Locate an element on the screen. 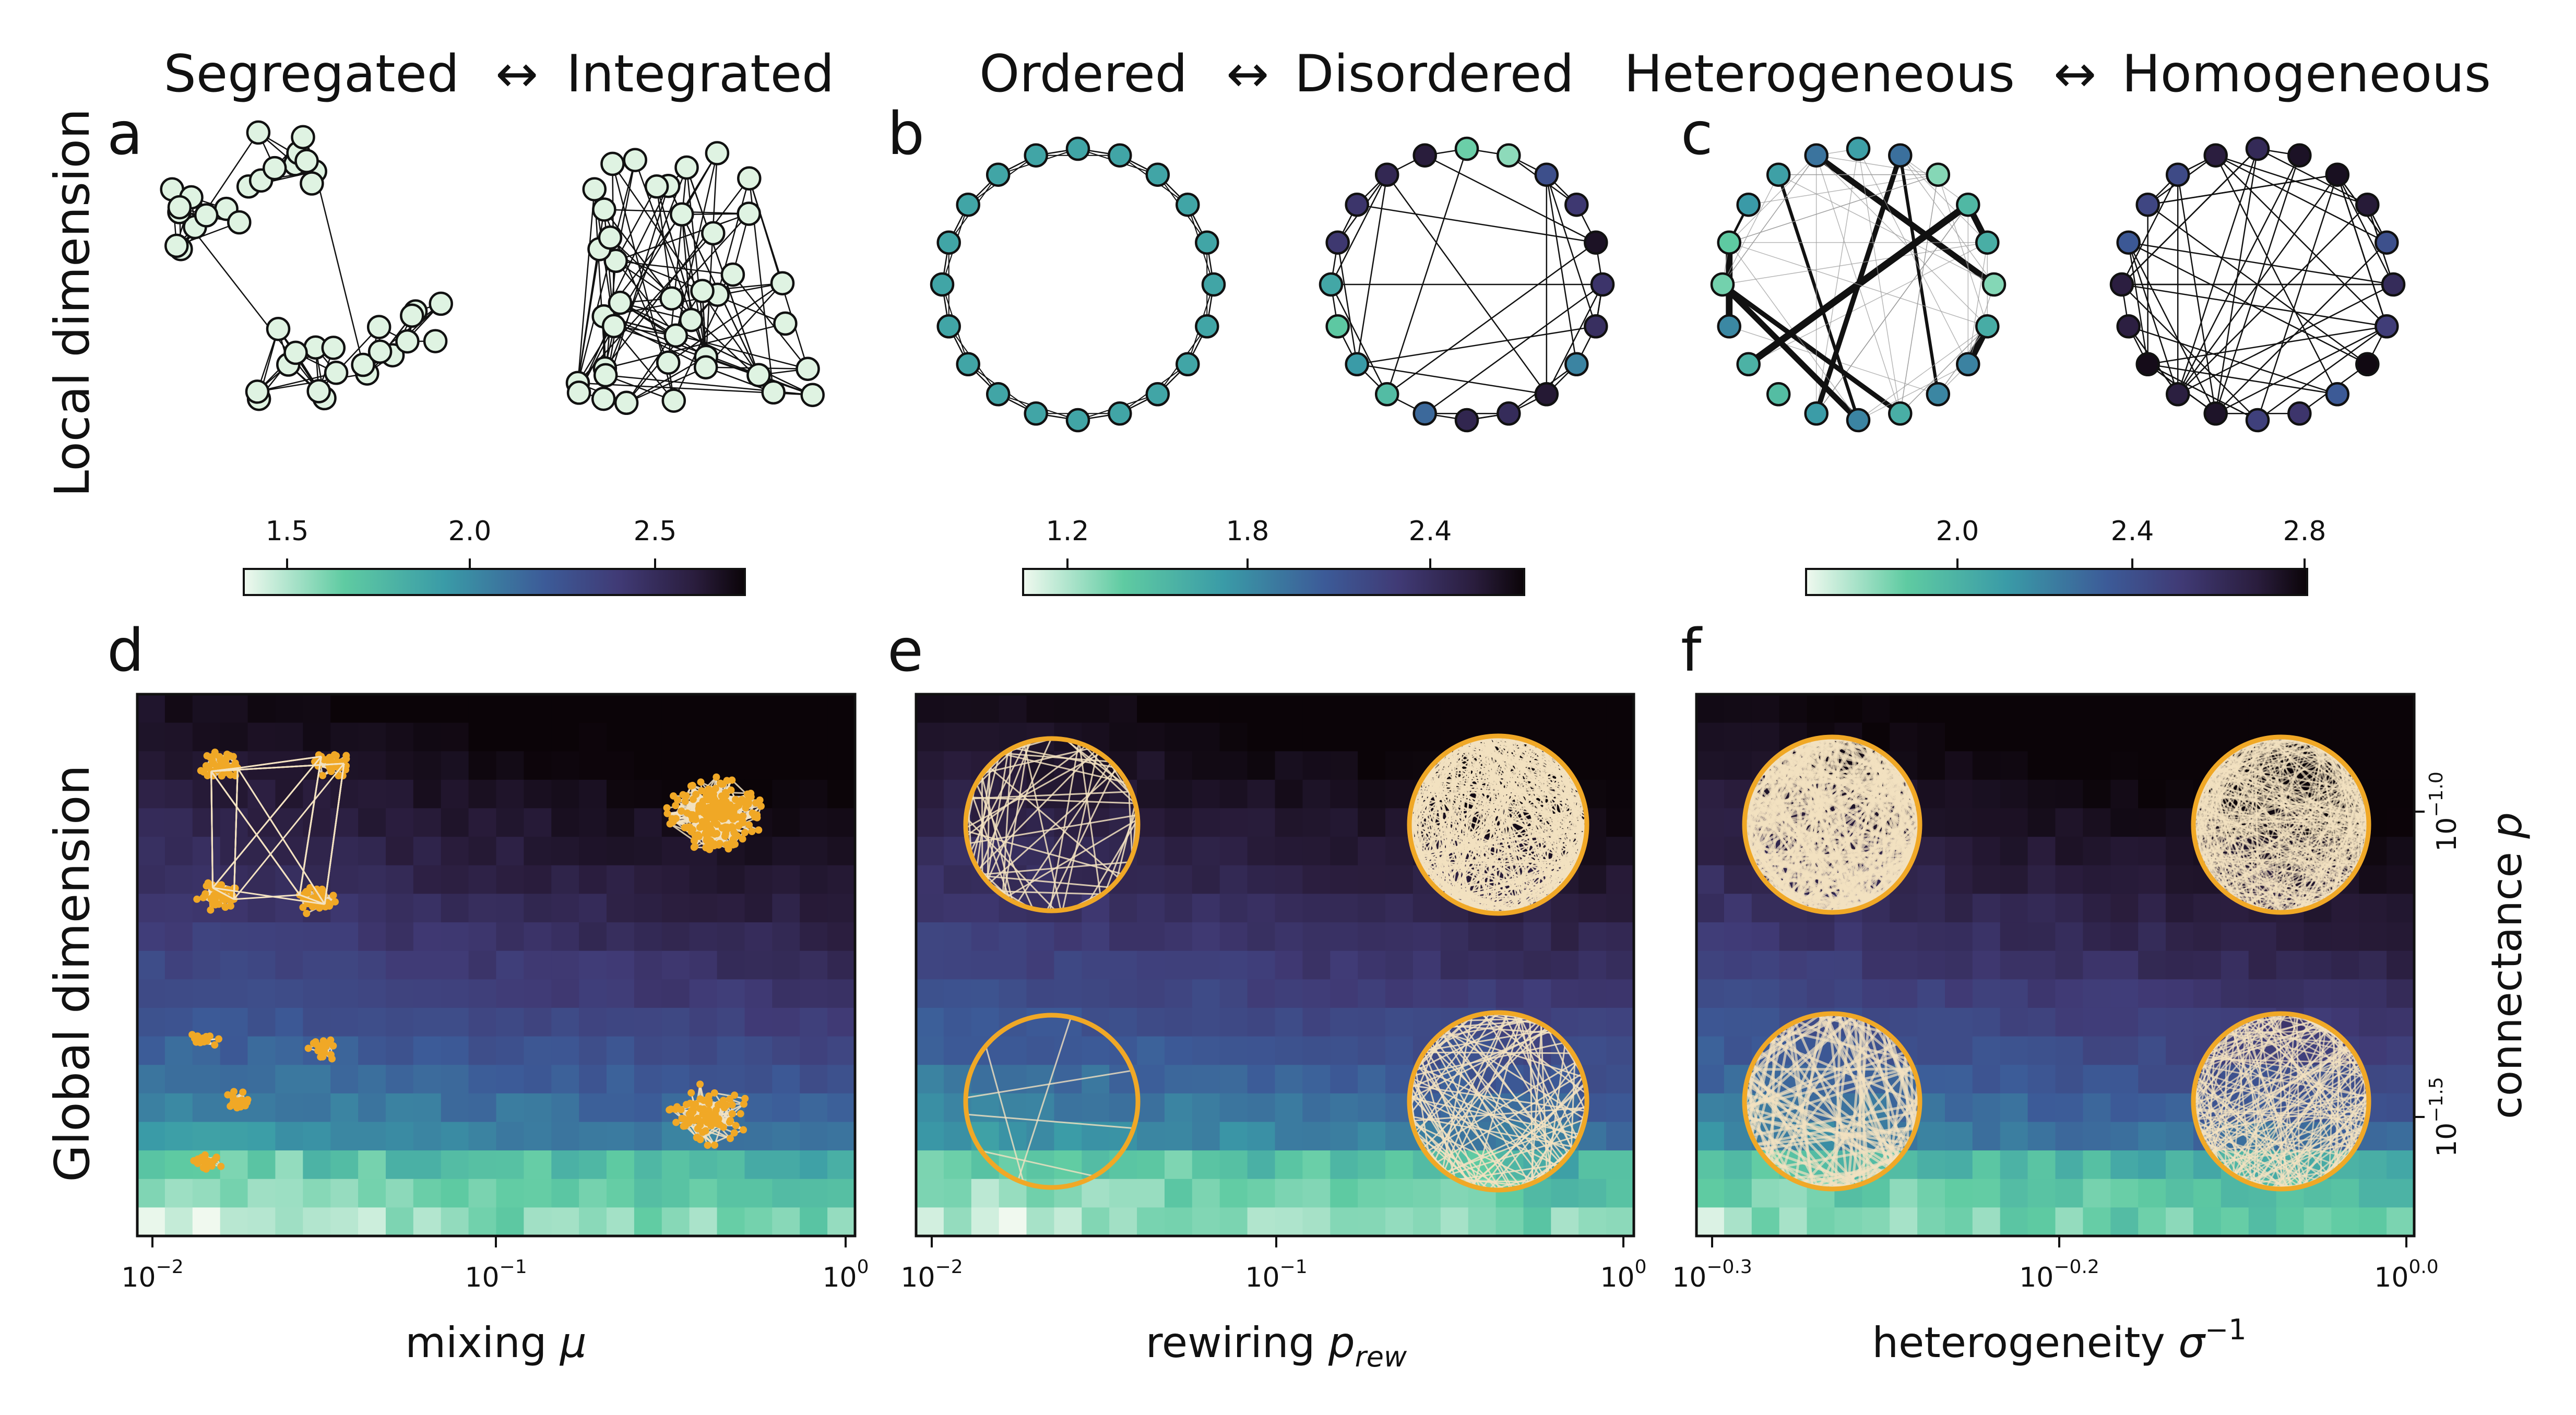 The height and width of the screenshot is (1415, 2576). colorbar-b-tick-1: 1.2 is located at coordinates (1067, 531).